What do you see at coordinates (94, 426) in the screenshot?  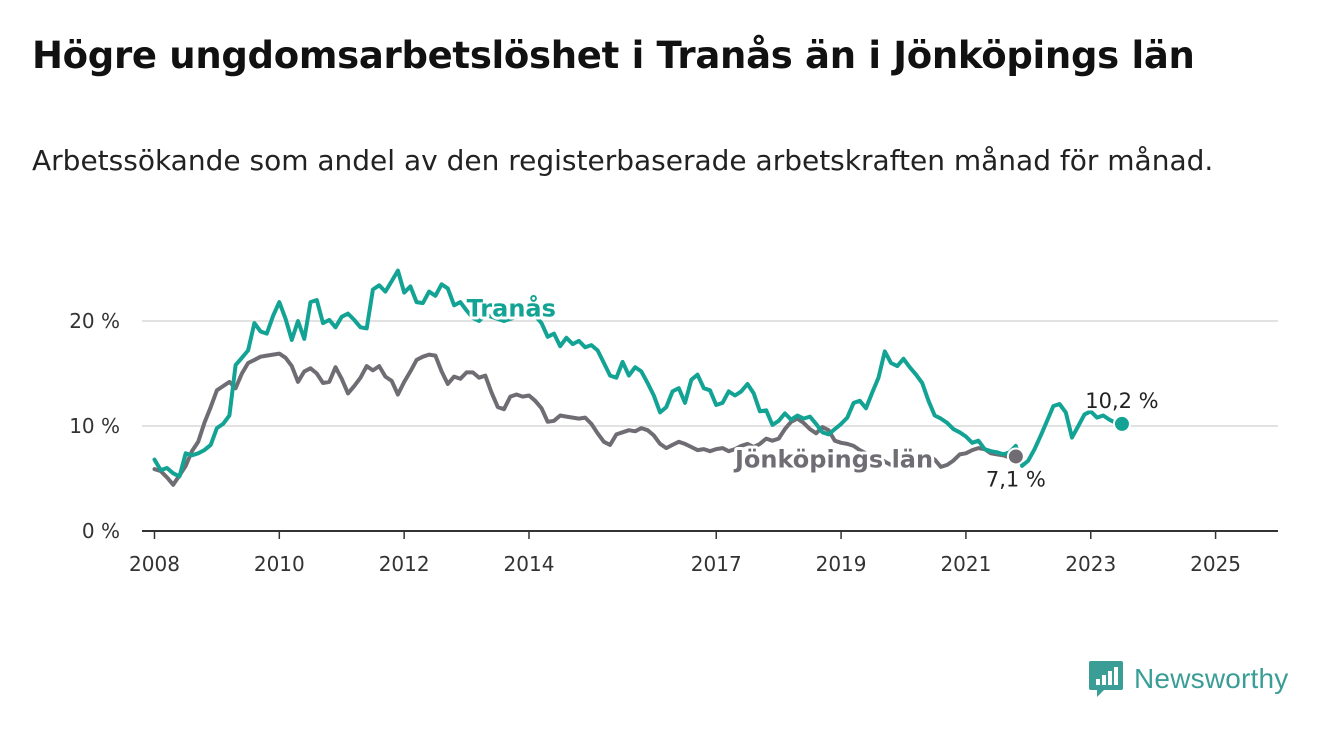 I see `y-tick-label: 10 %` at bounding box center [94, 426].